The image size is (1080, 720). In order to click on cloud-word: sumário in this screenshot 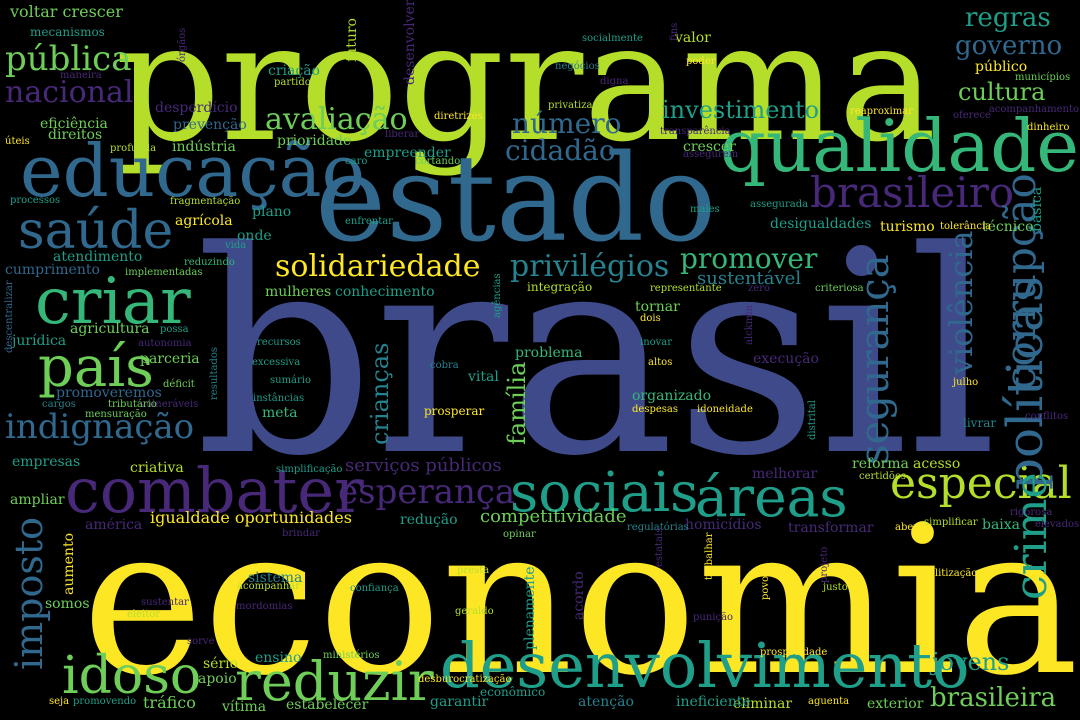, I will do `click(291, 380)`.